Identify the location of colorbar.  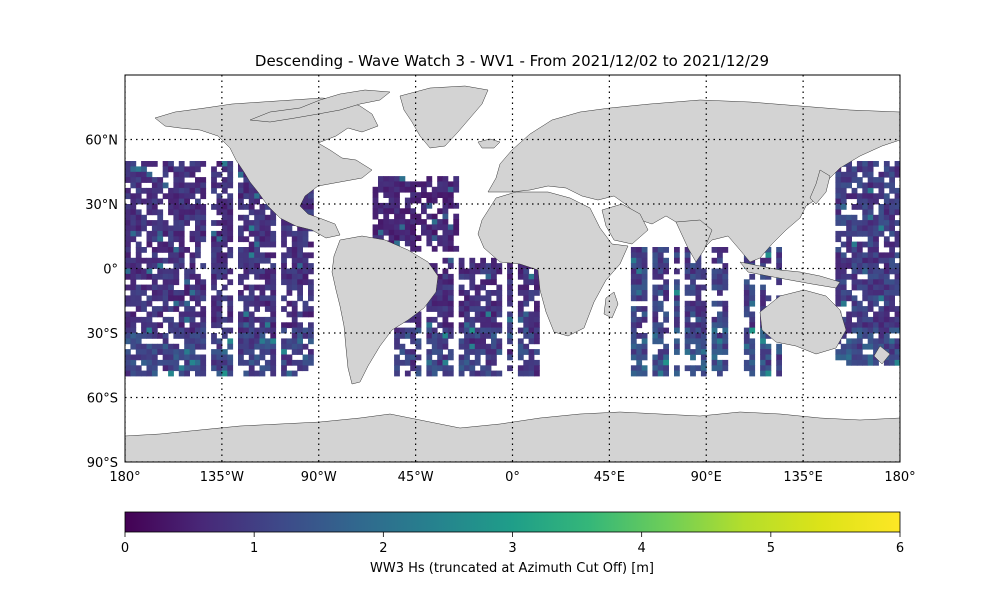
(512, 522).